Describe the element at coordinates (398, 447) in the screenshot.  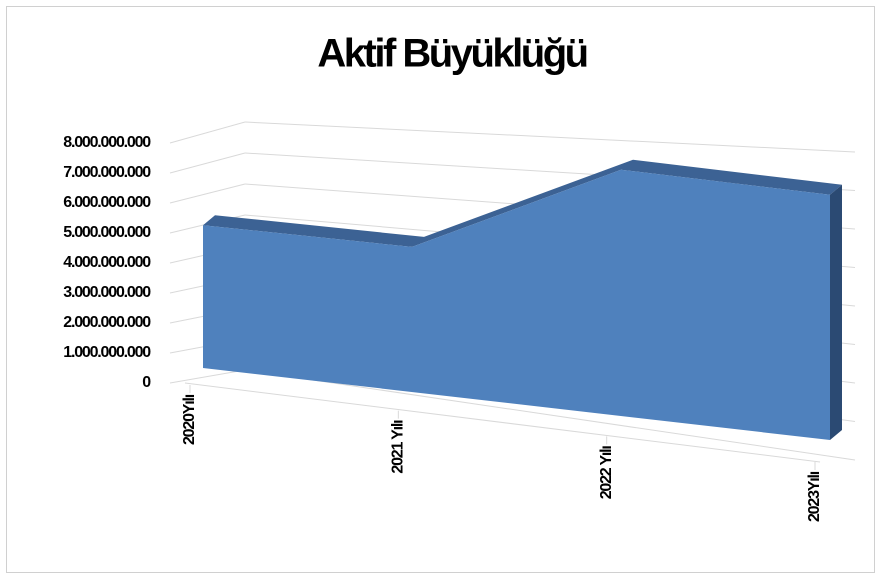
I see `x-tick-label: 2021 Yılı` at that location.